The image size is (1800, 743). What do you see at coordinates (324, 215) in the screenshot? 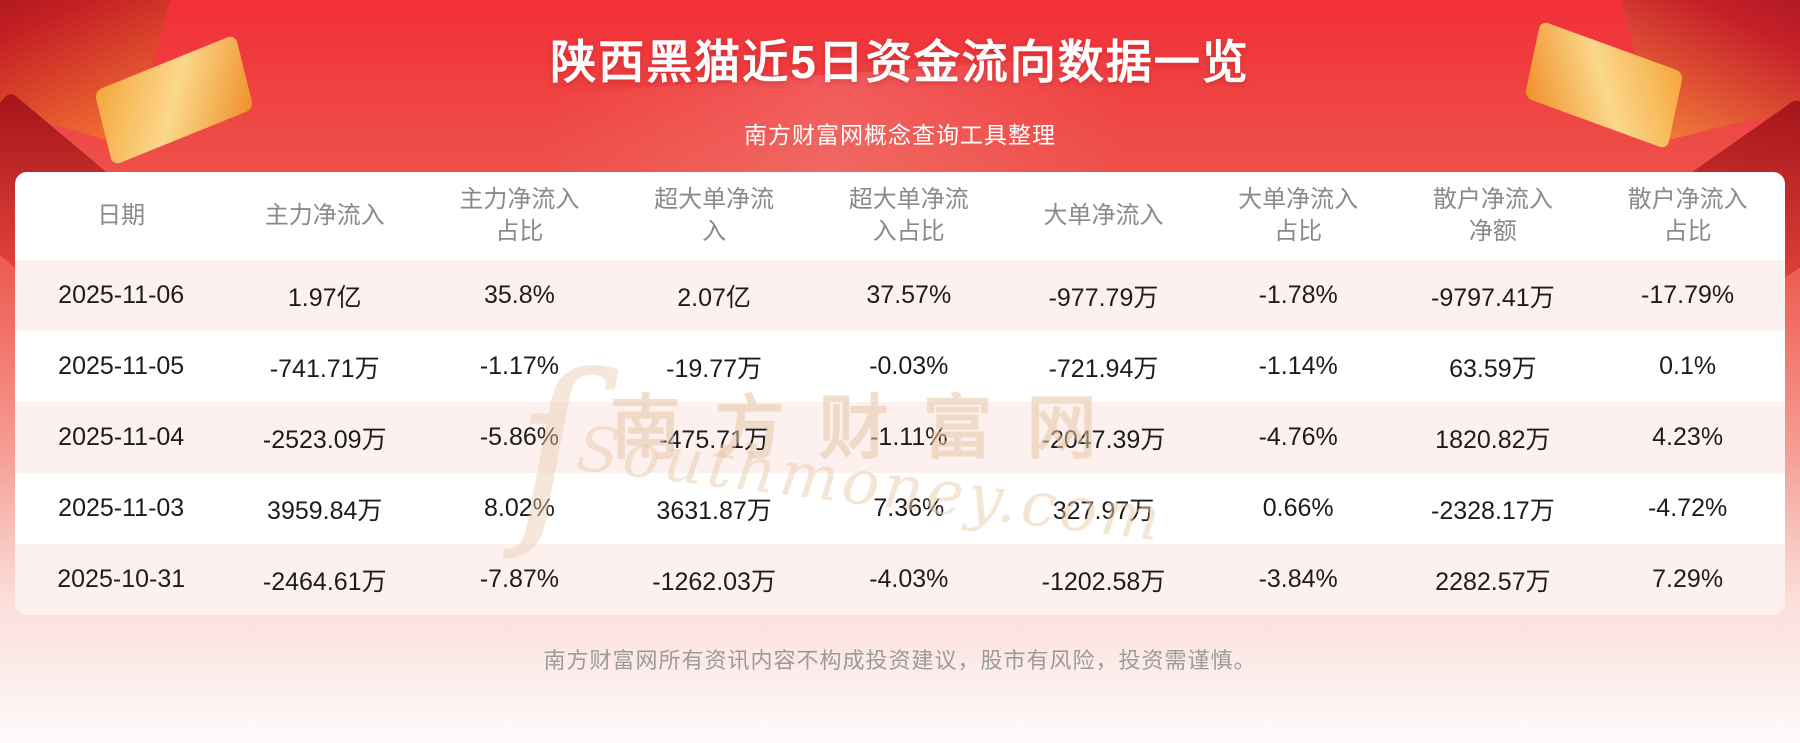
I see `col-main-net-inflow: 主力净流入` at bounding box center [324, 215].